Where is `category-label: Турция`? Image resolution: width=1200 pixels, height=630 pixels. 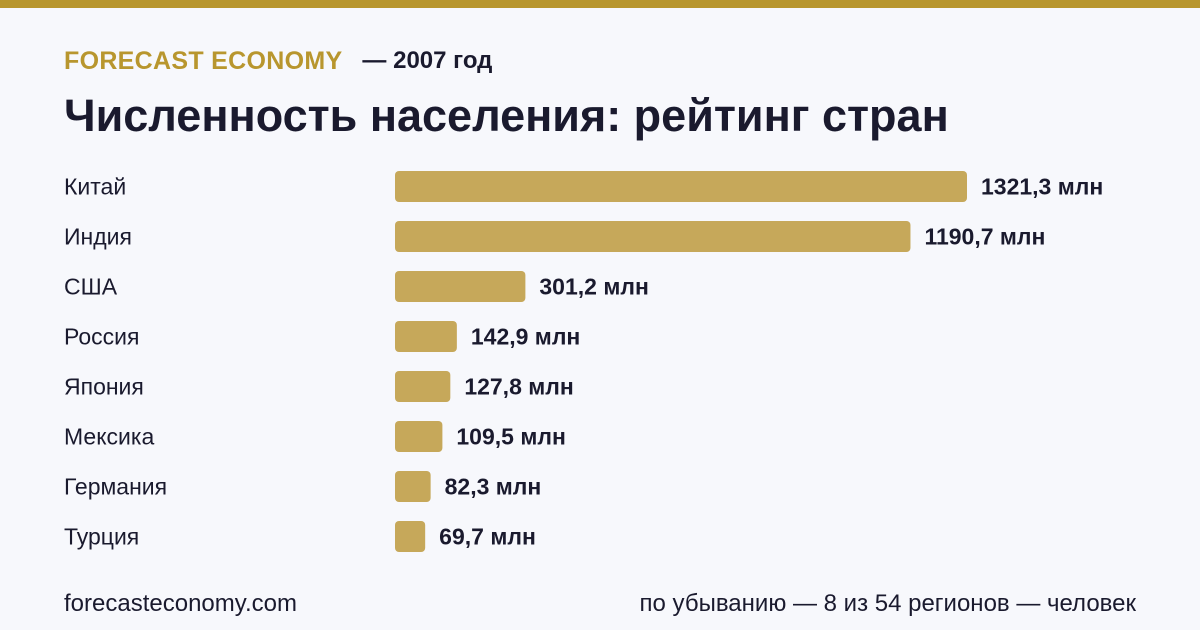
category-label: Турция is located at coordinates (101, 537).